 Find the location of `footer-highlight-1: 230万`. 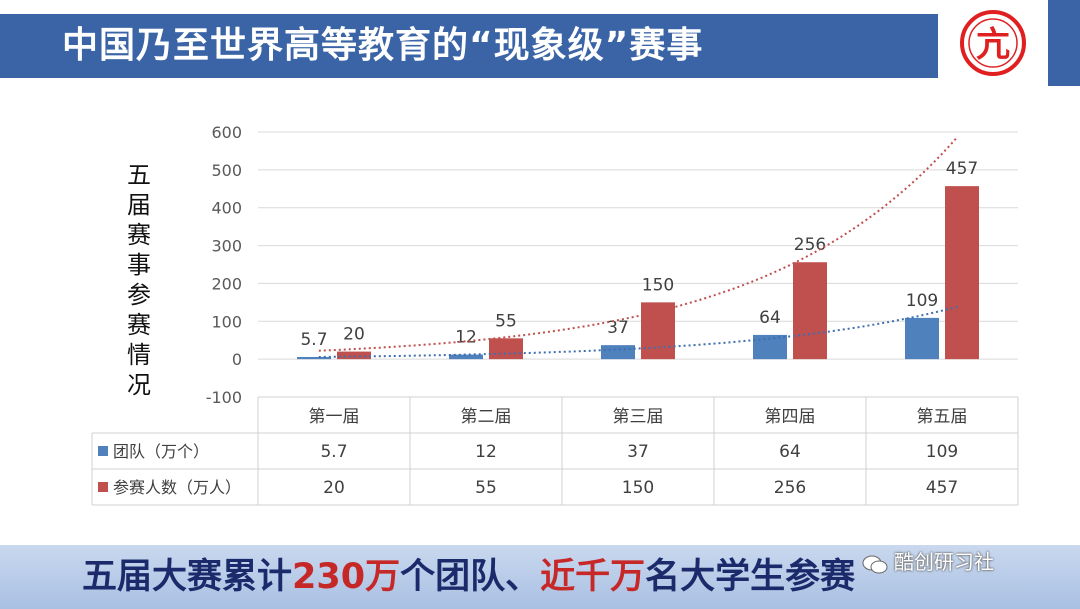

footer-highlight-1: 230万 is located at coordinates (346, 577).